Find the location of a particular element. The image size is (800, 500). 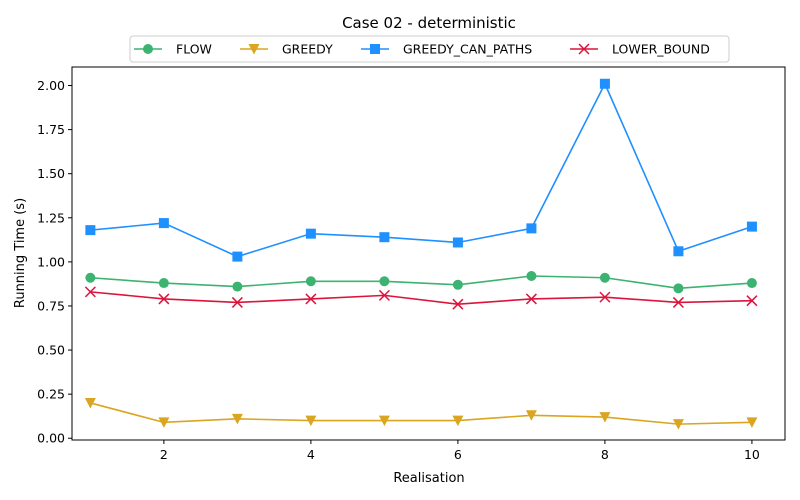

y-axis: 0.00 0.25 0.50 0.75 1.00 1.25 1.50 1.75 2.00 is located at coordinates (54, 262).